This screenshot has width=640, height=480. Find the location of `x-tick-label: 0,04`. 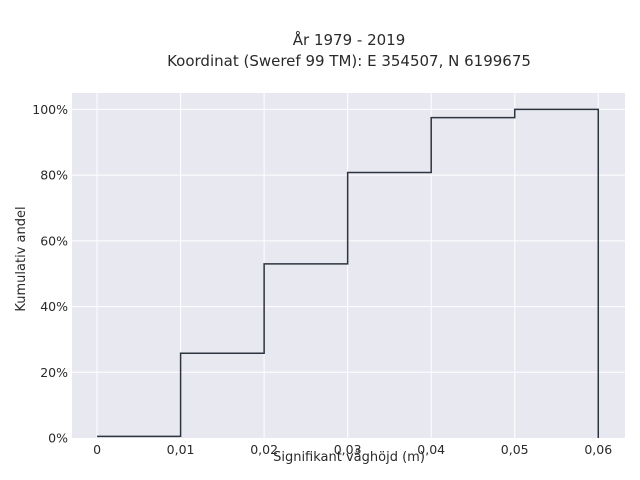

x-tick-label: 0,04 is located at coordinates (431, 449).